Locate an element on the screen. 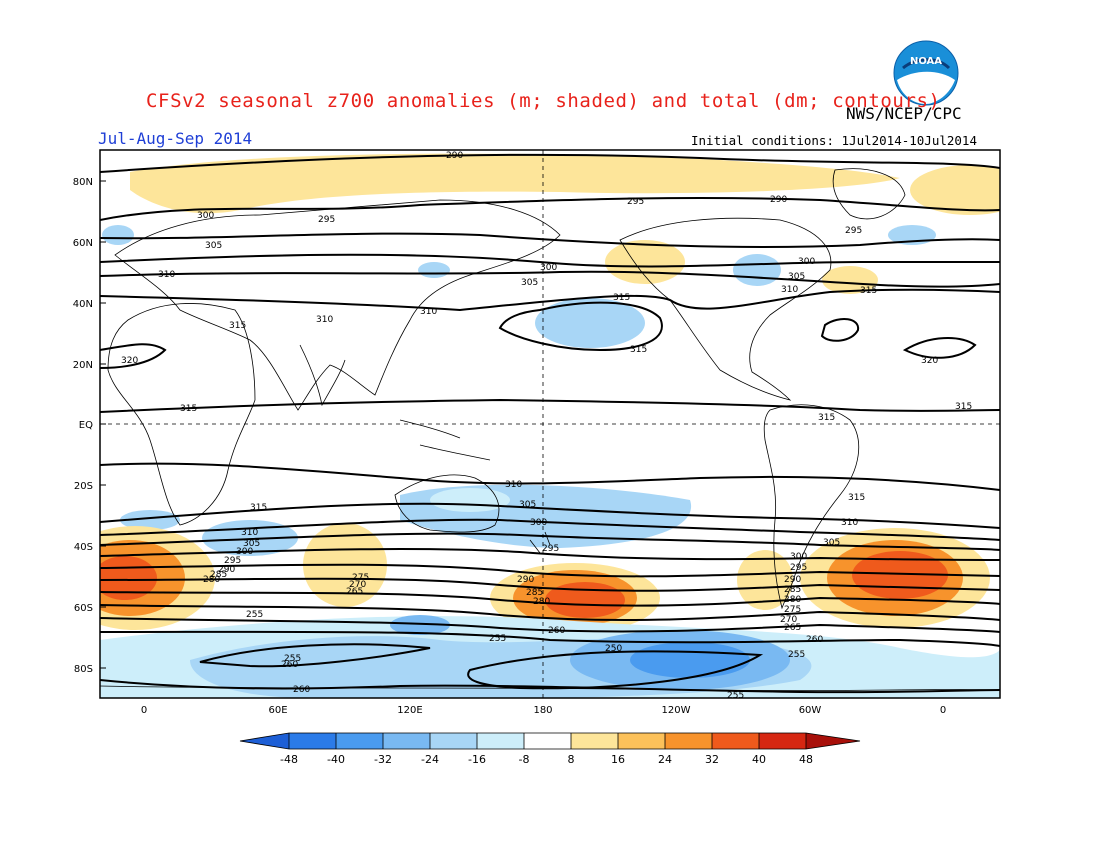 The height and width of the screenshot is (854, 1100). contour-label: 250 is located at coordinates (613, 649).